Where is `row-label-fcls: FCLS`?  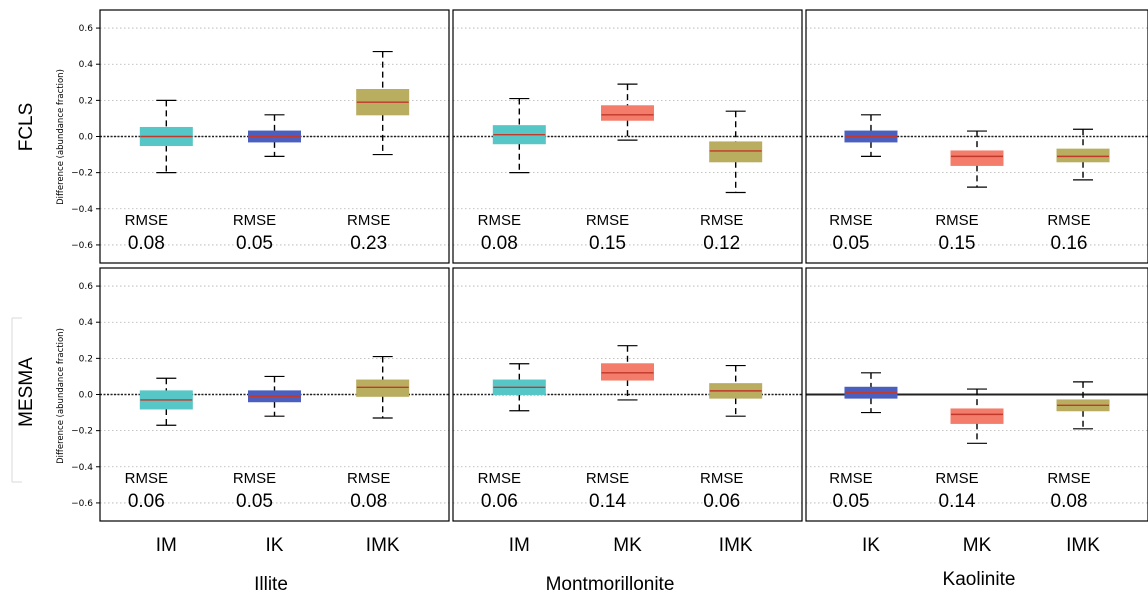 row-label-fcls: FCLS is located at coordinates (26, 127).